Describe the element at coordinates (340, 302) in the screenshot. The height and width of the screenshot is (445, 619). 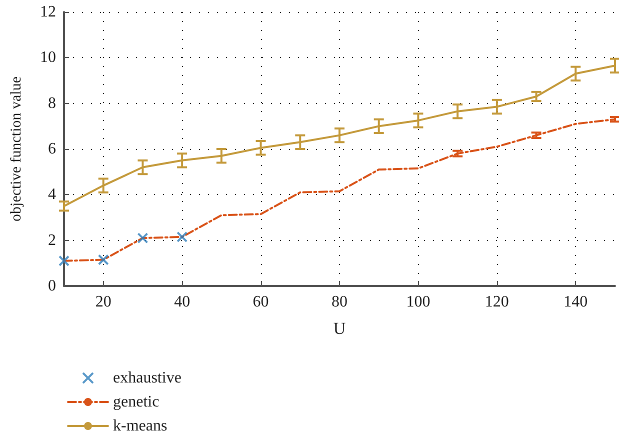
I see `x-tick-label: 80` at that location.